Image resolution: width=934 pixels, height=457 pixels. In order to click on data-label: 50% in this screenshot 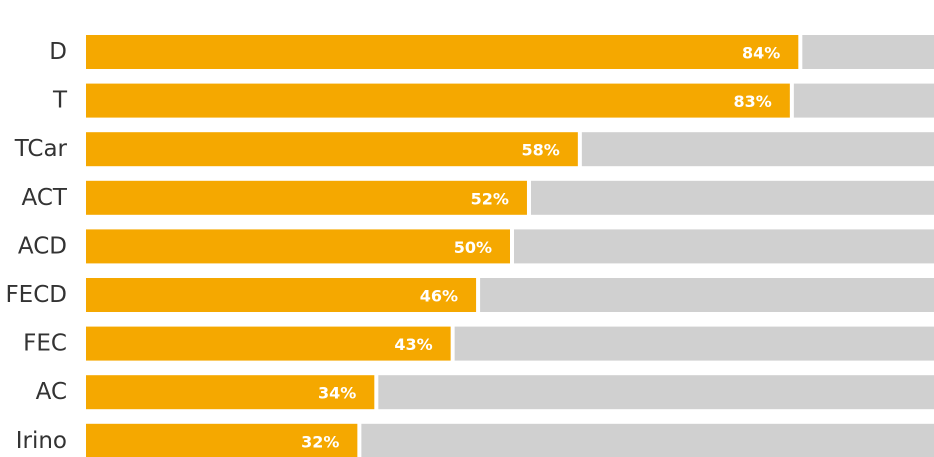, I will do `click(473, 247)`.